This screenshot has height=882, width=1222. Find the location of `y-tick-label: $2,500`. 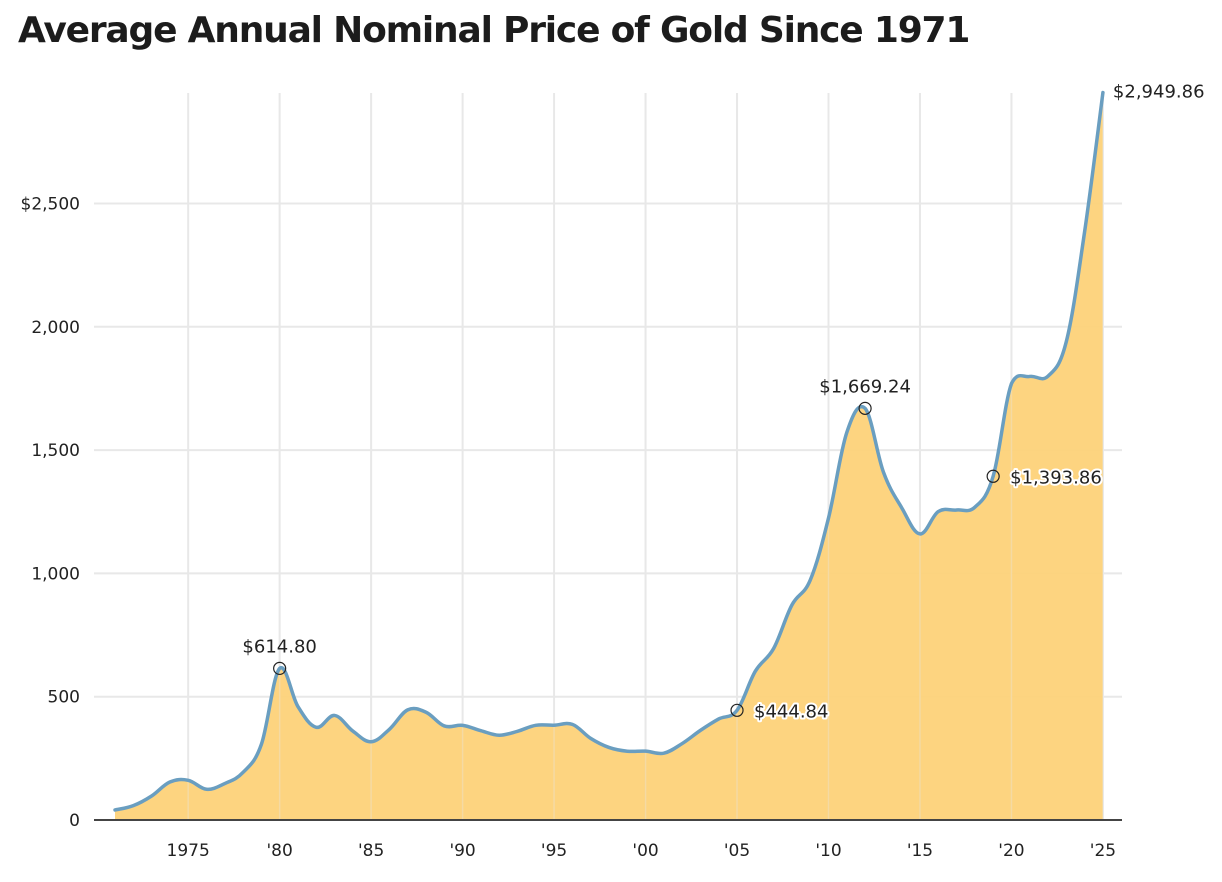

y-tick-label: $2,500 is located at coordinates (50, 205).